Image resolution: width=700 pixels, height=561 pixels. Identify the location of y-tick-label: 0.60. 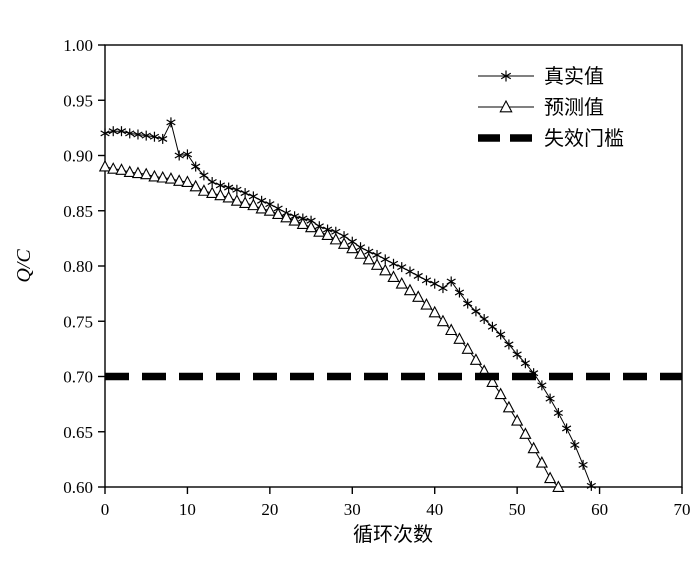
(78, 487).